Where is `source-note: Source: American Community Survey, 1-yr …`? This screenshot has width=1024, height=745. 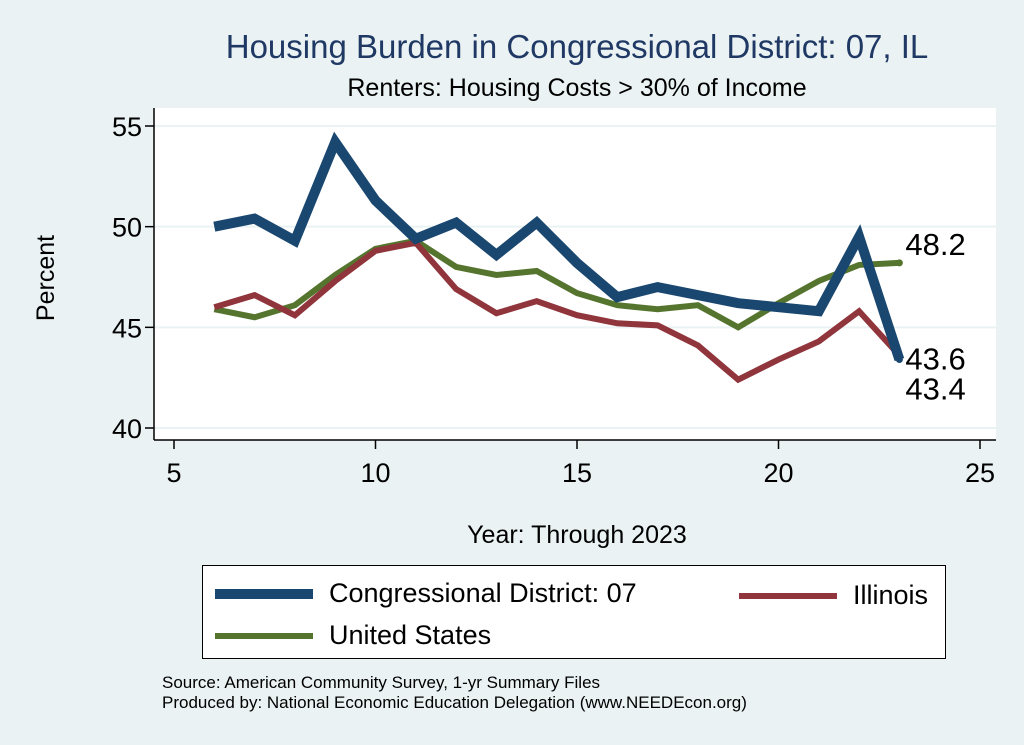
source-note: Source: American Community Survey, 1-yr … is located at coordinates (454, 693).